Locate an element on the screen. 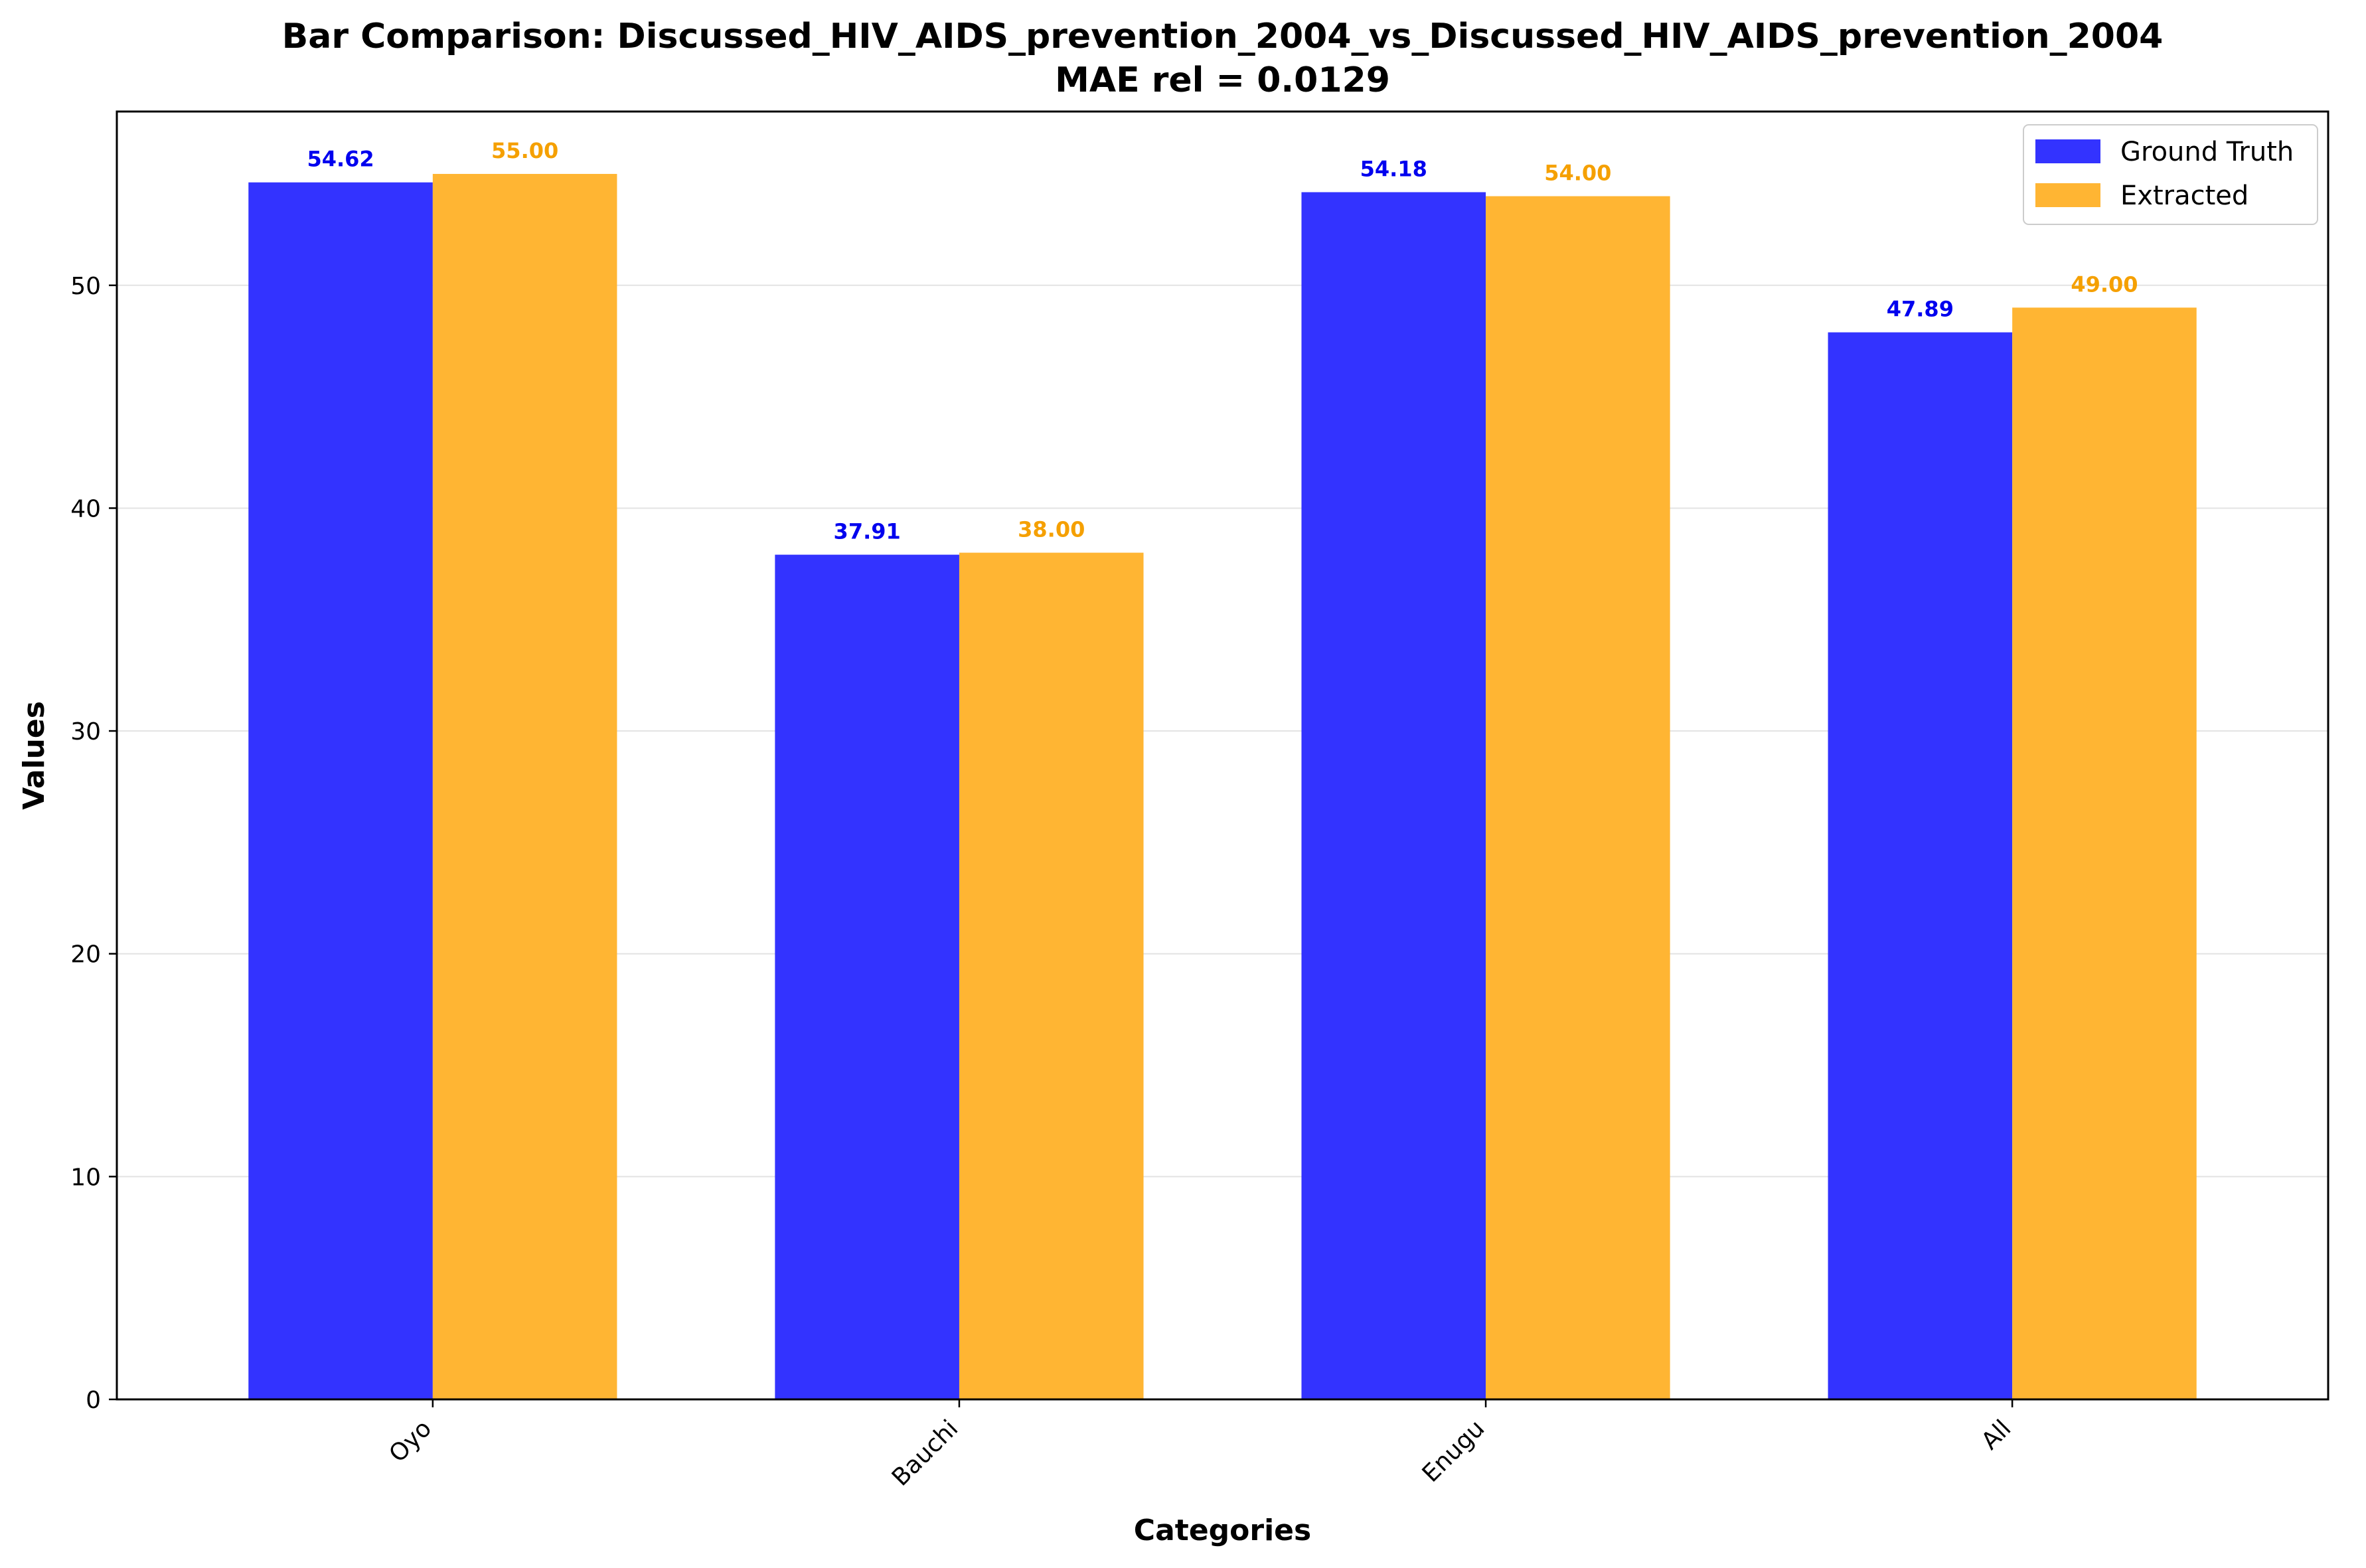 The image size is (2366, 1568). legend-swatch-extracted is located at coordinates (2067, 195).